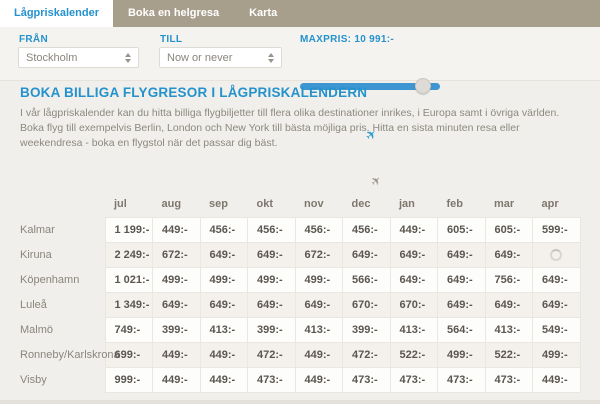 The height and width of the screenshot is (404, 600). What do you see at coordinates (70, 355) in the screenshot?
I see `city-label: Ronneby/Karlskrona` at bounding box center [70, 355].